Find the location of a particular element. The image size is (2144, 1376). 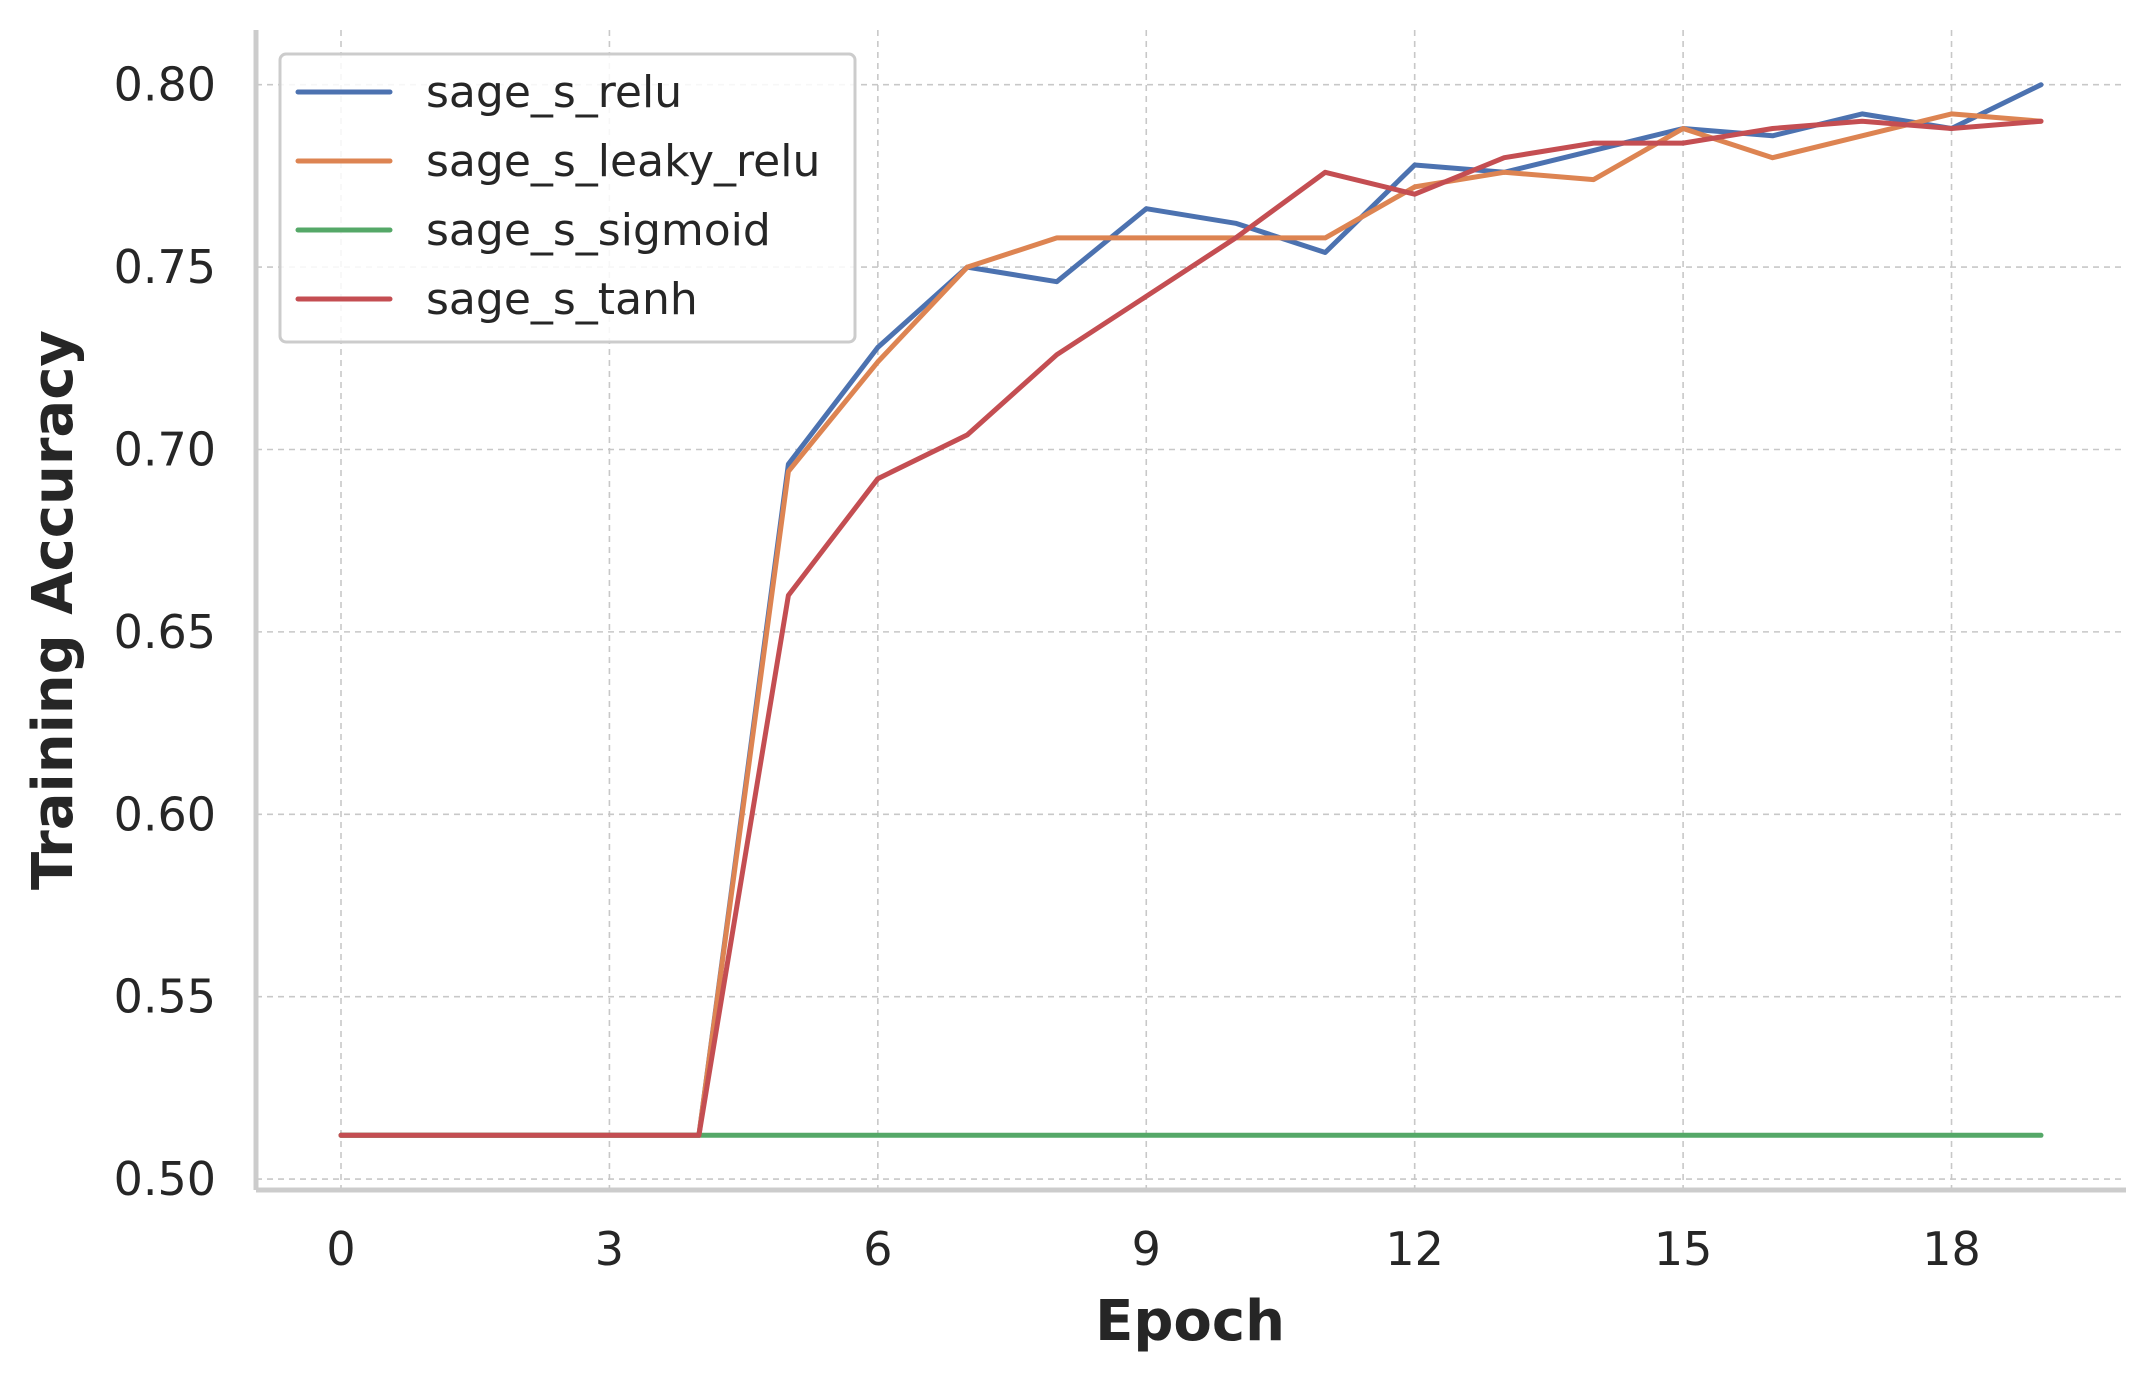

y-tick-label: 0.70 is located at coordinates (165, 449).